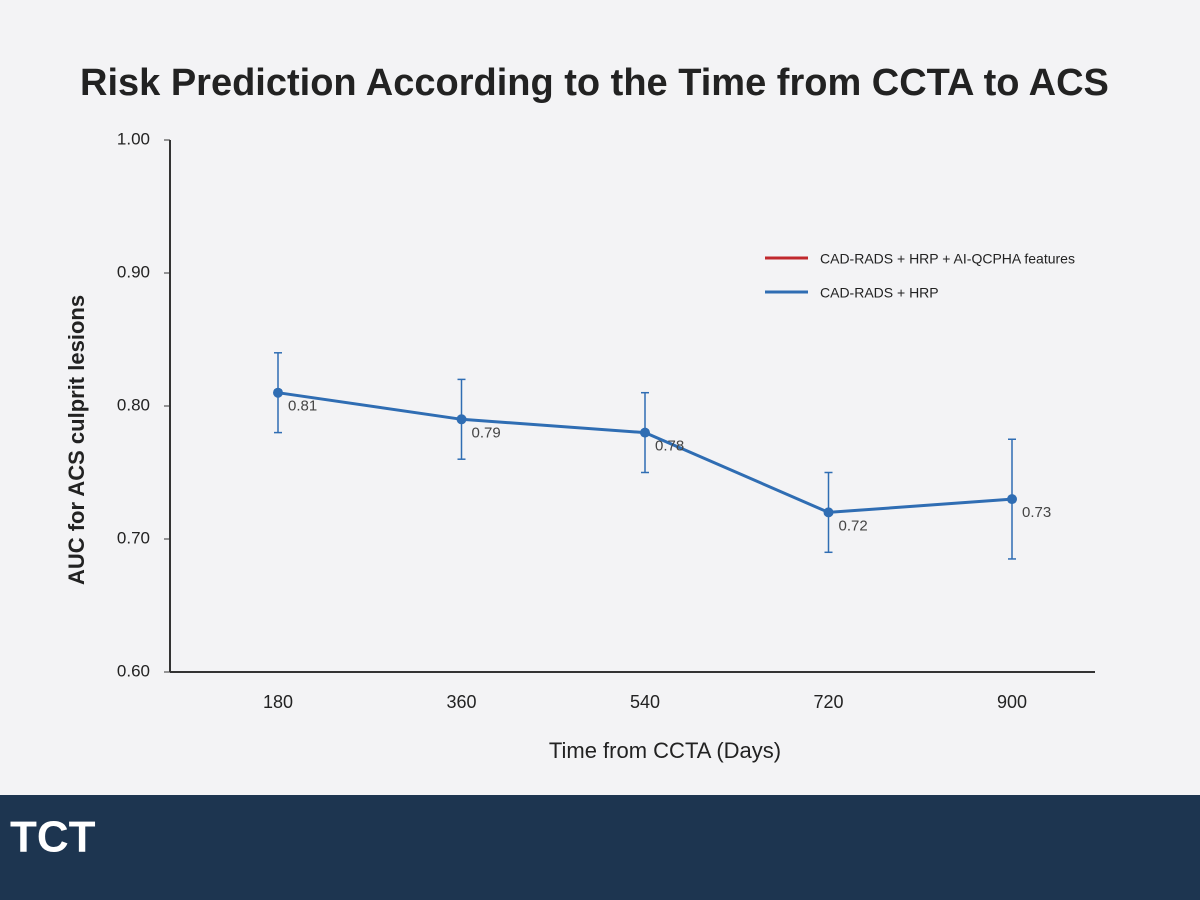 The height and width of the screenshot is (900, 1200). I want to click on value-label: 0.73, so click(1036, 512).